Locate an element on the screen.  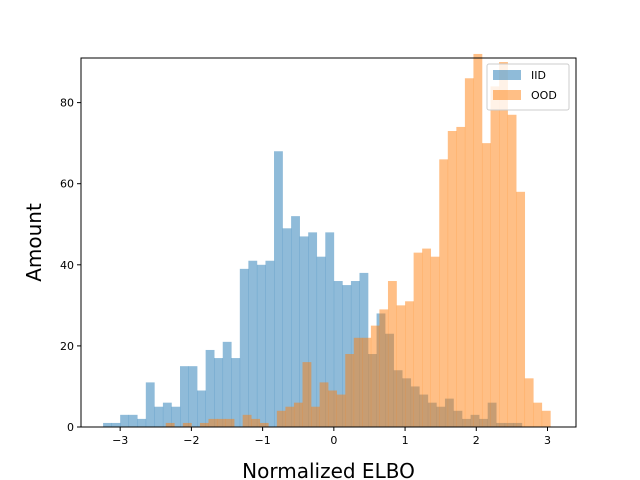
legend: IID OOD is located at coordinates (528, 87).